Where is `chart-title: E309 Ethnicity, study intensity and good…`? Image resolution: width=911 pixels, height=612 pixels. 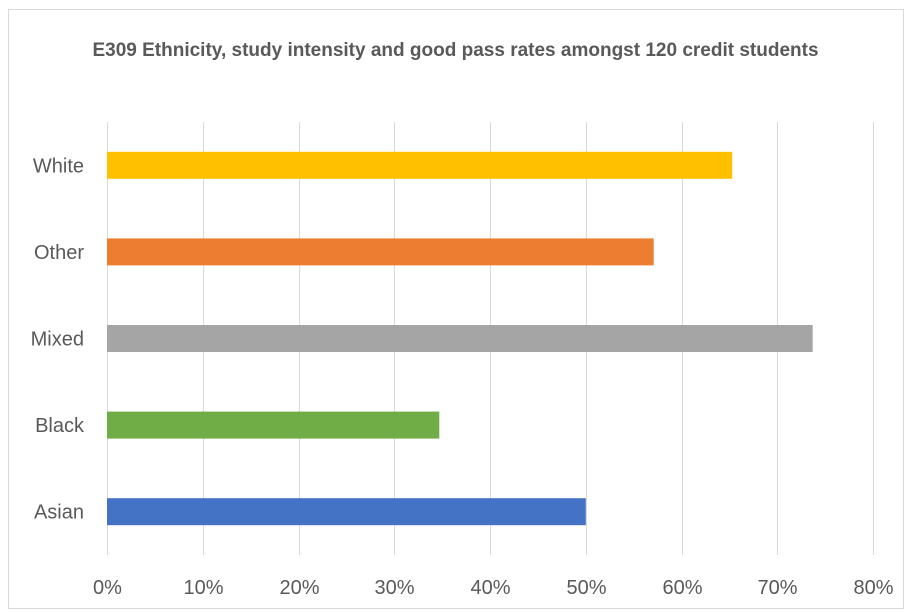
chart-title: E309 Ethnicity, study intensity and good… is located at coordinates (455, 51).